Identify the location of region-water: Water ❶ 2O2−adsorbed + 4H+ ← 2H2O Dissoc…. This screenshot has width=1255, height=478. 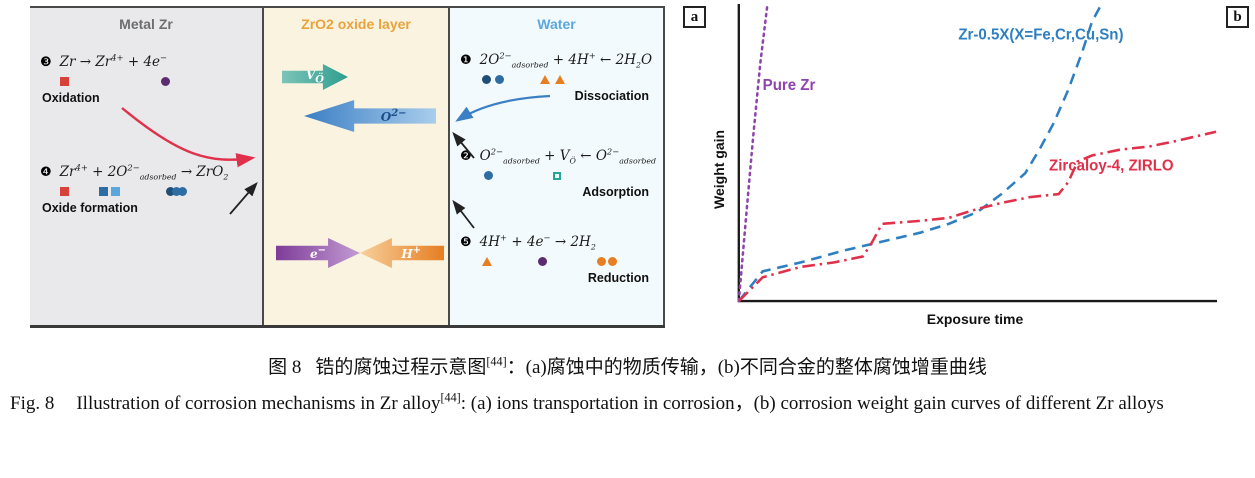
(557, 167).